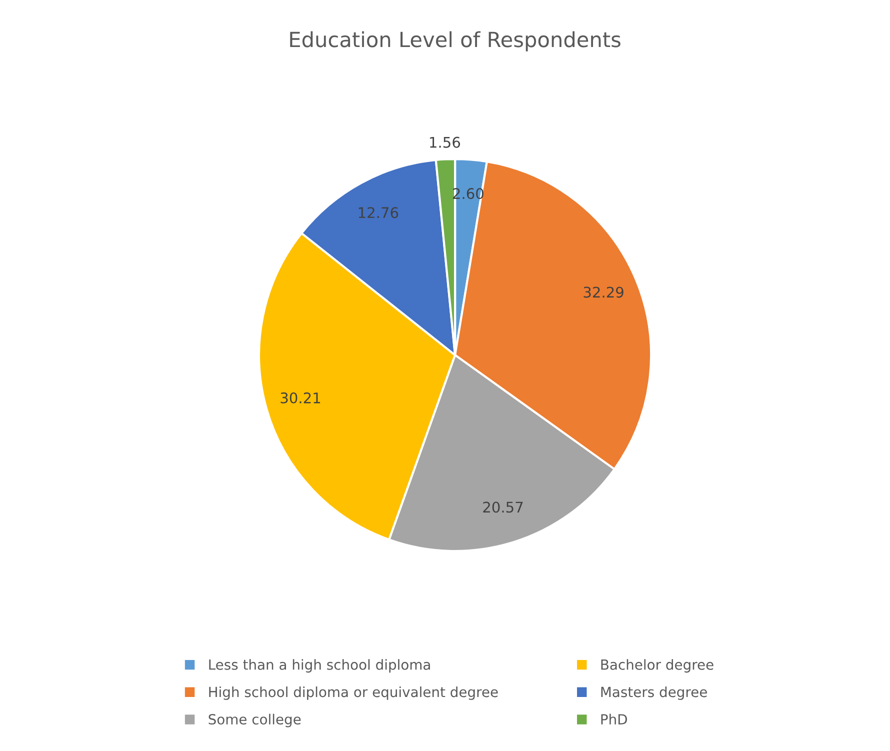  Describe the element at coordinates (319, 666) in the screenshot. I see `legend-label: Less than a high school diploma` at that location.